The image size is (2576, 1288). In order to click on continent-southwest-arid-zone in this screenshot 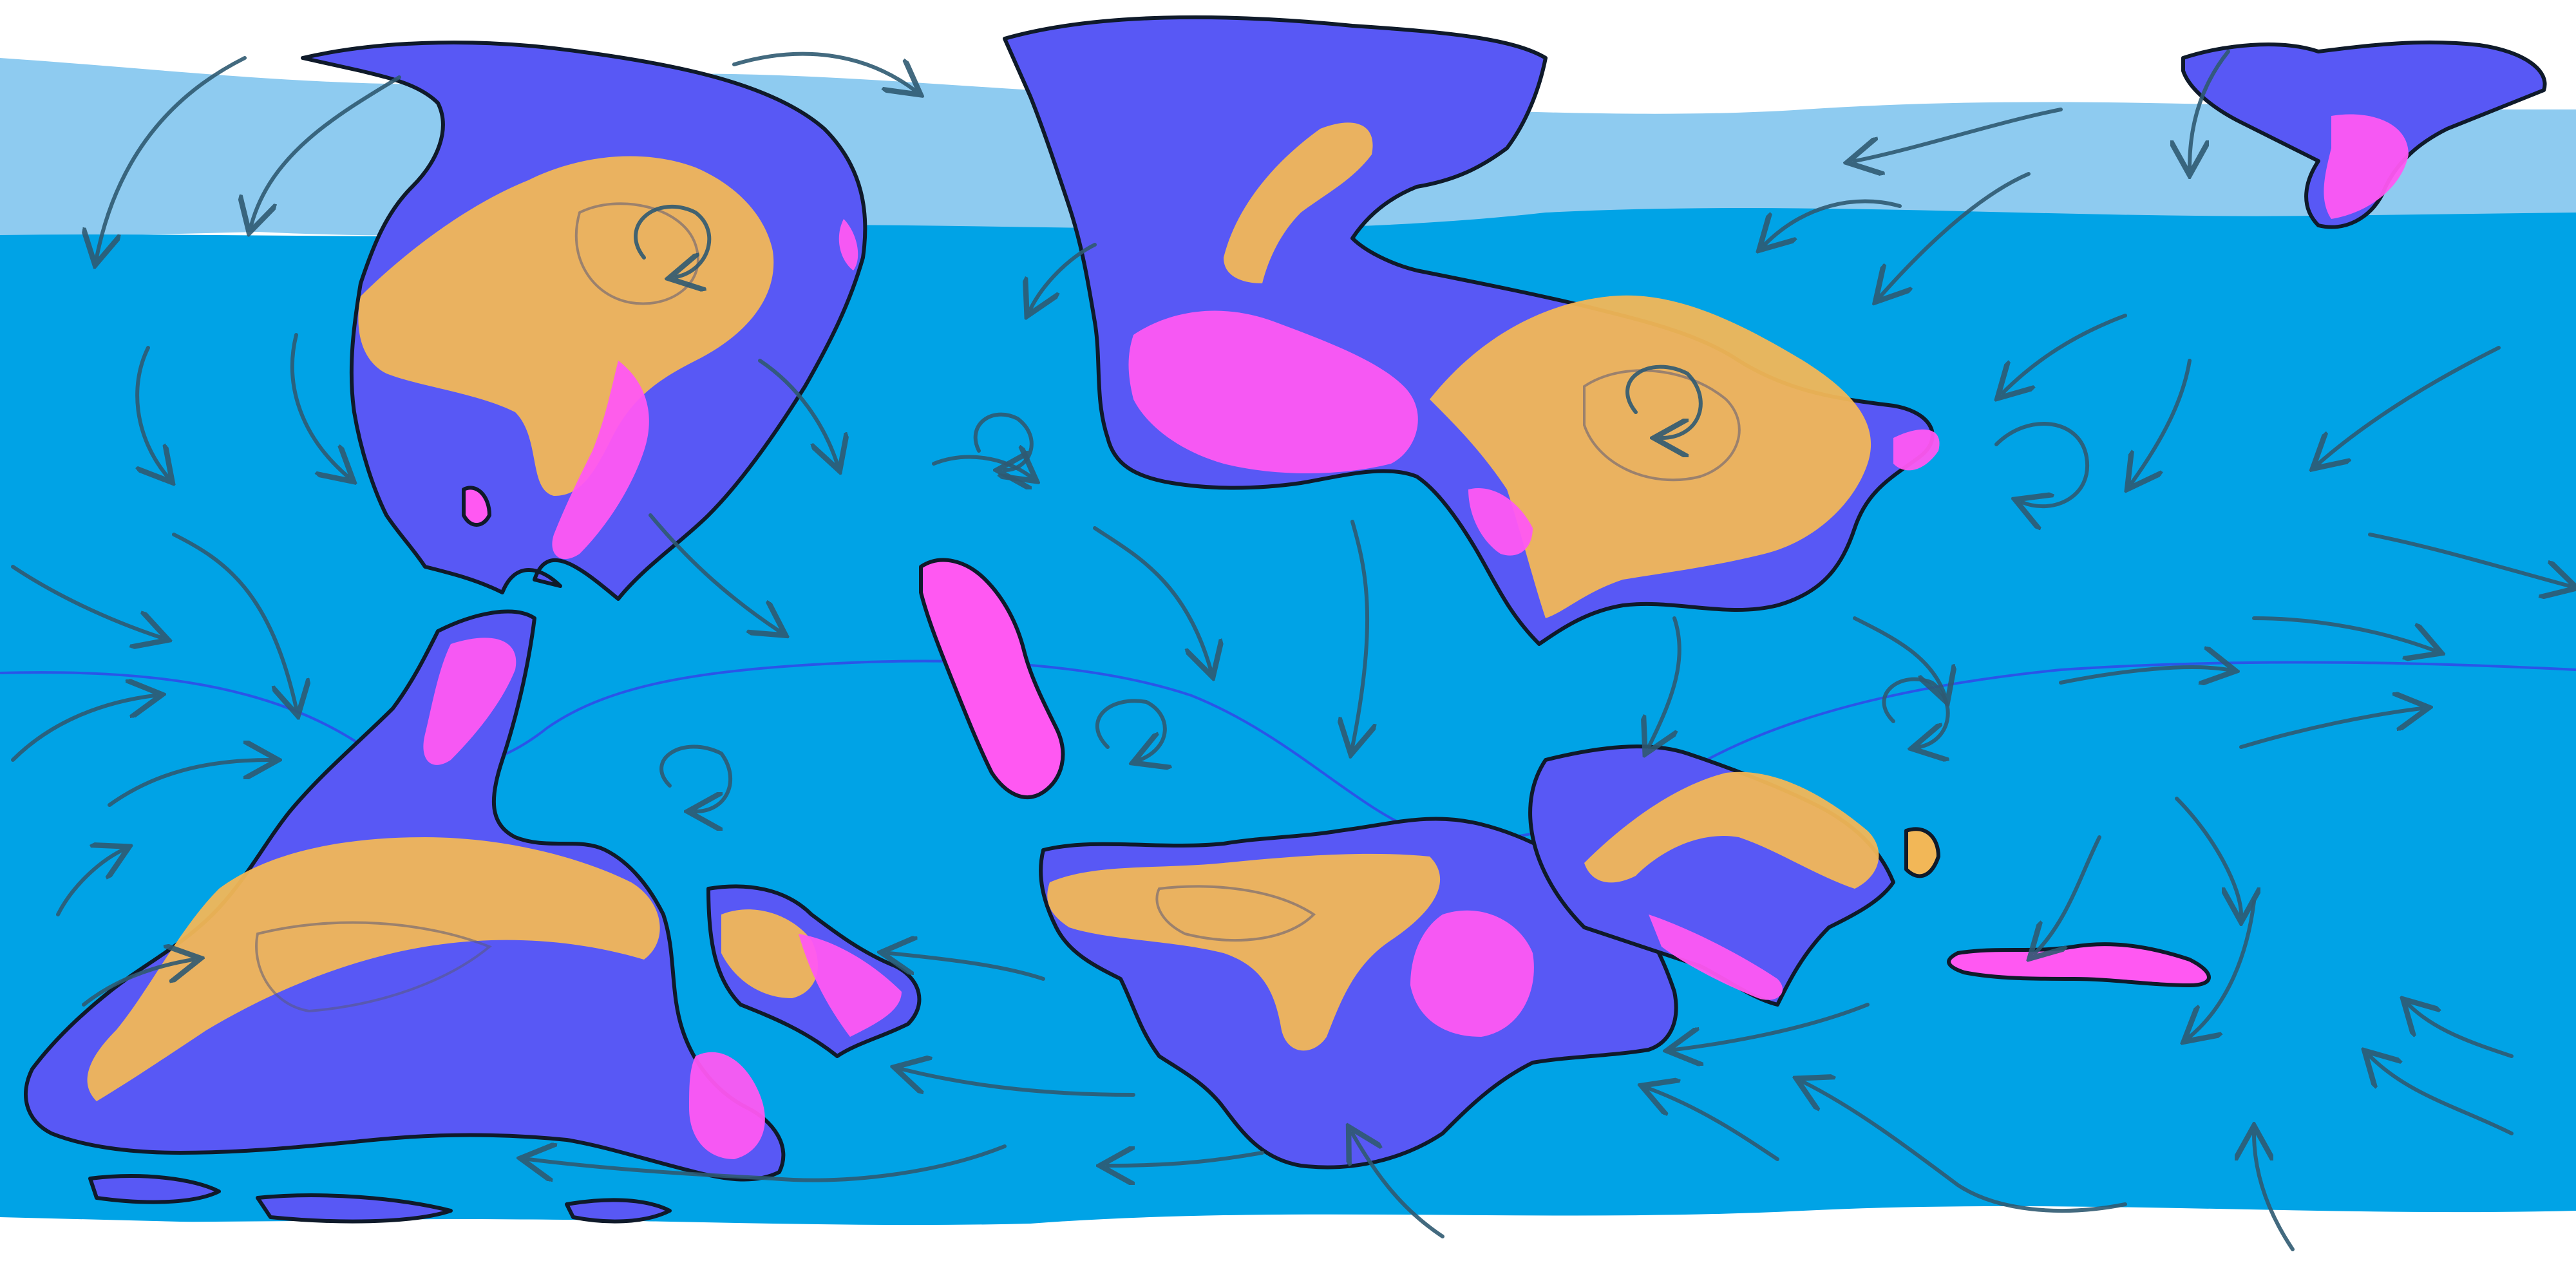, I will do `click(373, 969)`.